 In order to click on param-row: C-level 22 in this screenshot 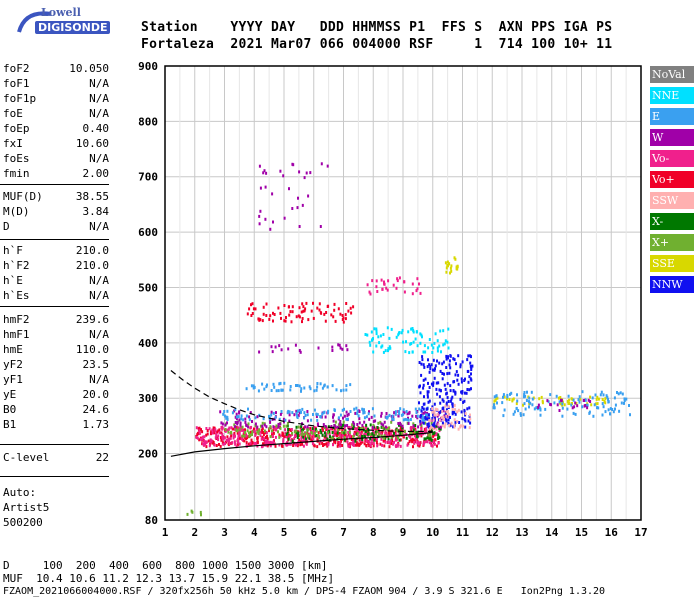, I will do `click(56, 458)`.